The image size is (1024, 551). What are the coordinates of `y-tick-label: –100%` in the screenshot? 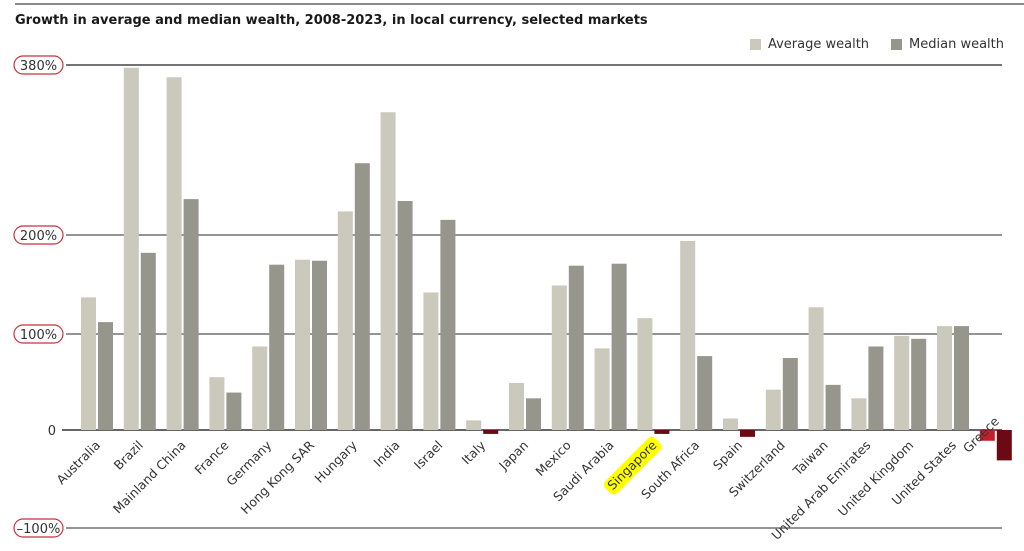 It's located at (39, 529).